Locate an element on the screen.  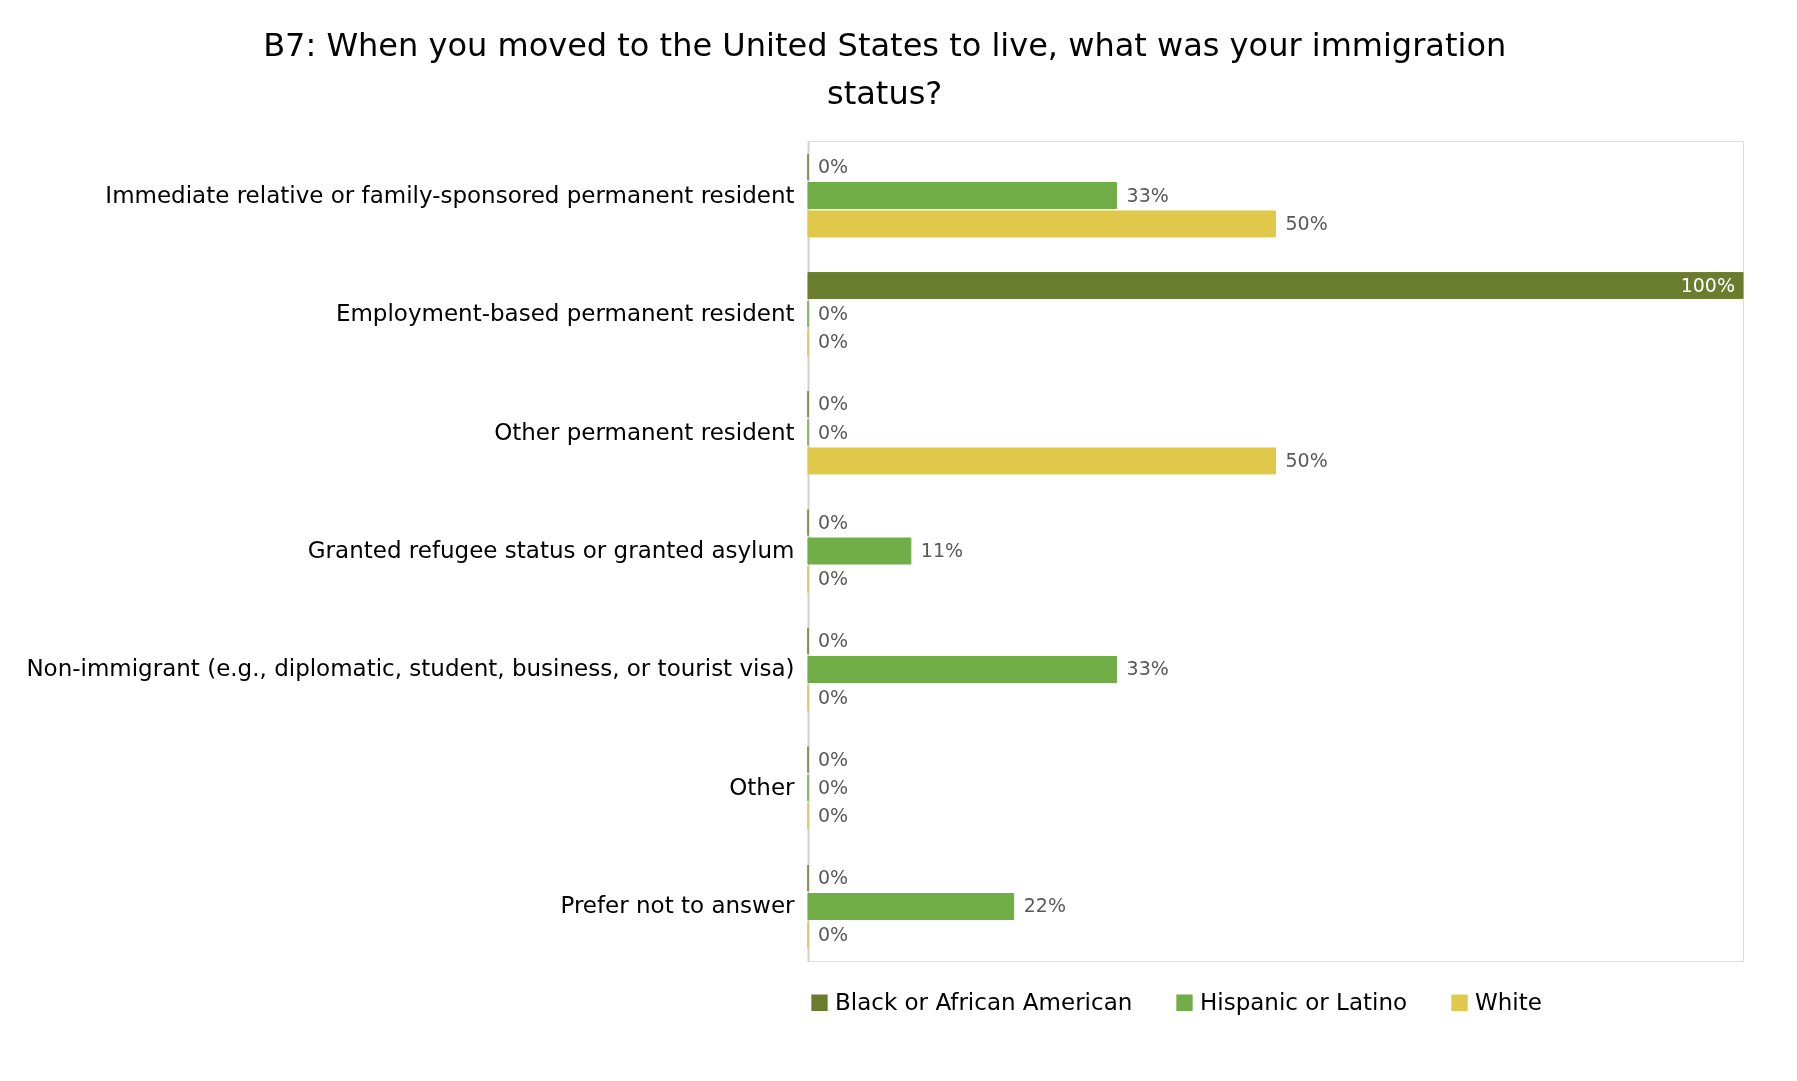
legend-label: Black or African American is located at coordinates (984, 1001).